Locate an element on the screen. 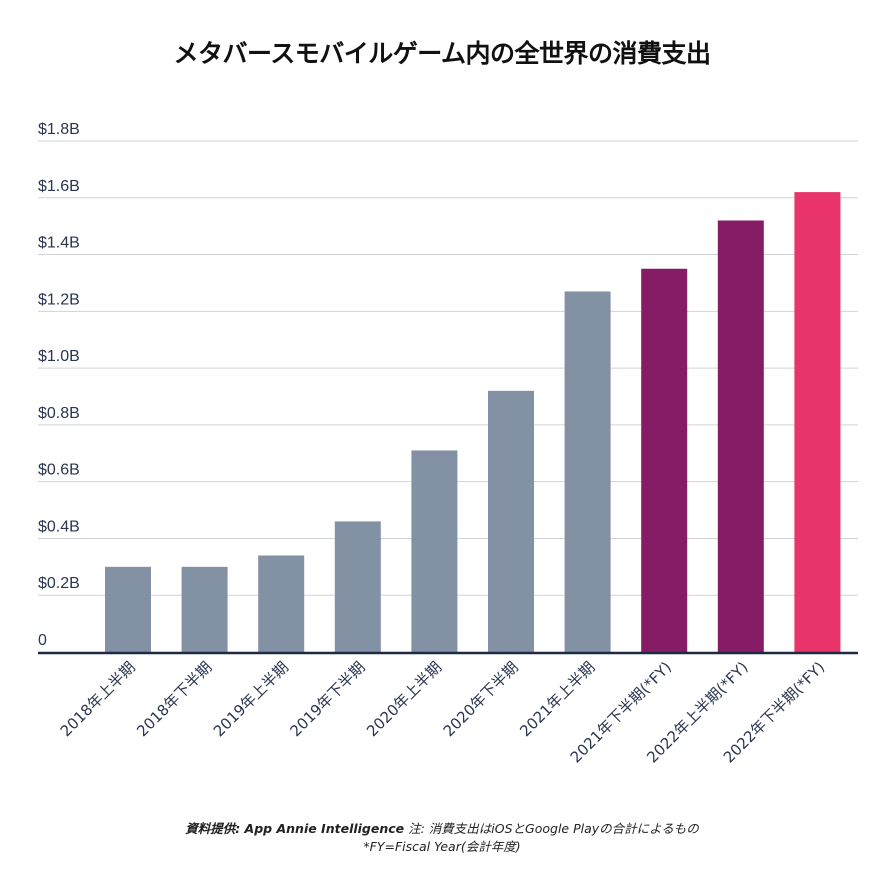 Image resolution: width=884 pixels, height=872 pixels. x-tick-label: 2019年上半期 is located at coordinates (251, 699).